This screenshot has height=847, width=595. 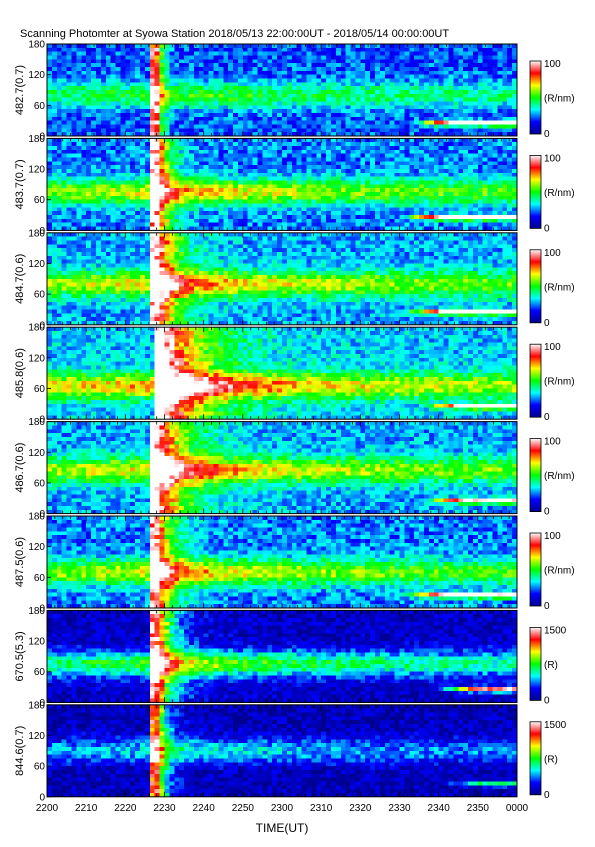 I want to click on heatmap-cells, so click(x=282, y=279).